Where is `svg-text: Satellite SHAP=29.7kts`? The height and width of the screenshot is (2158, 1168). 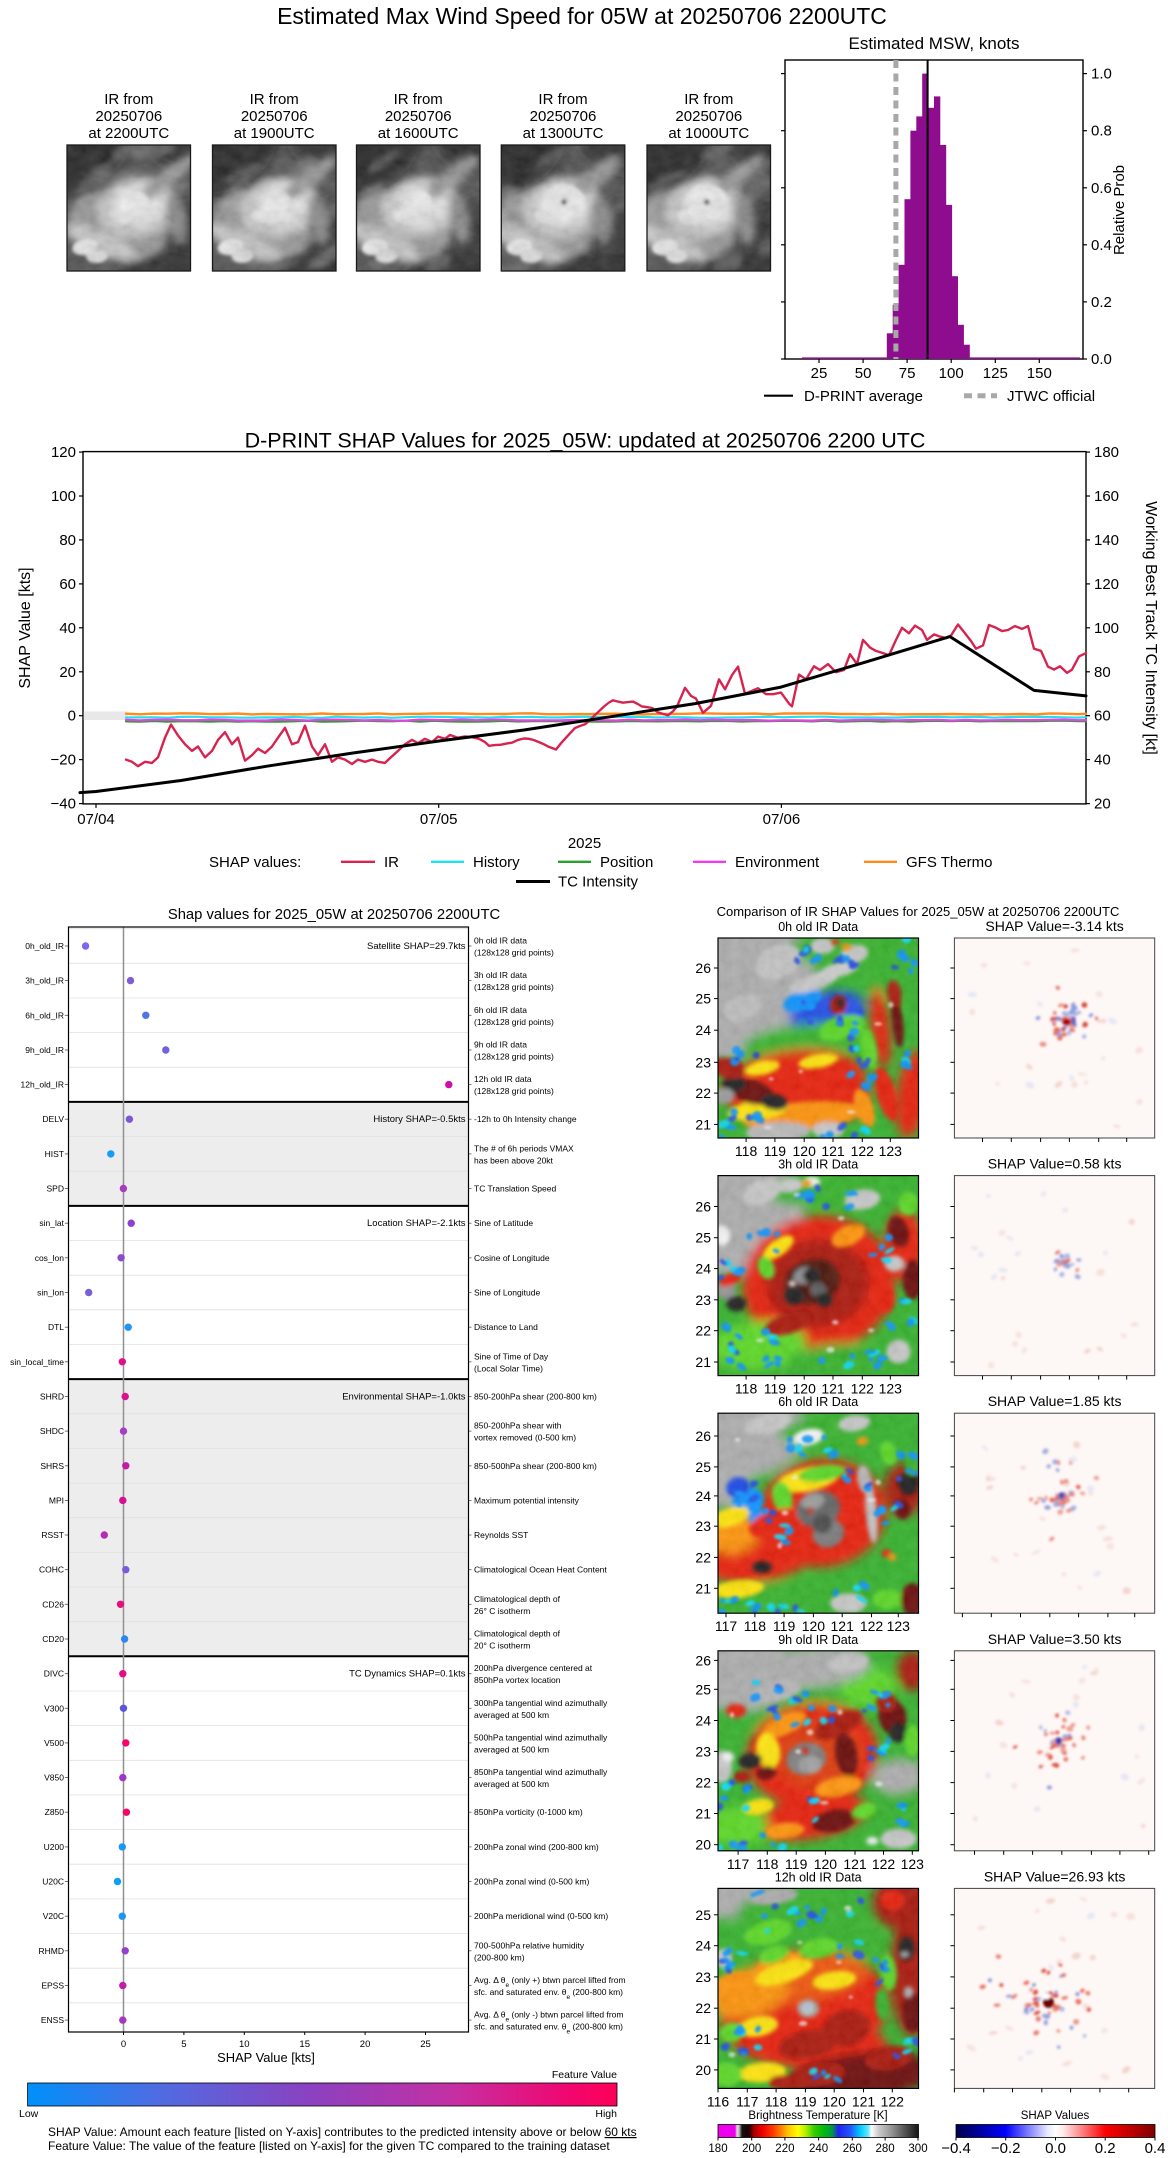 svg-text: Satellite SHAP=29.7kts is located at coordinates (416, 946).